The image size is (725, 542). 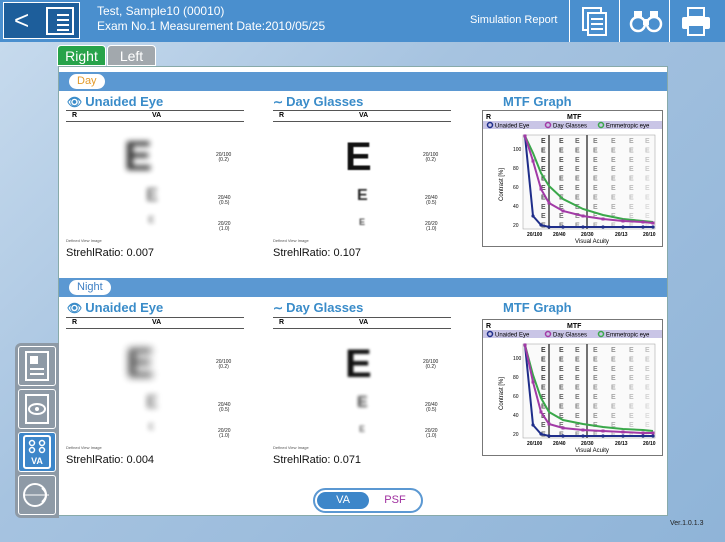 I want to click on mtf-curve-glasses, so click(x=589, y=179).